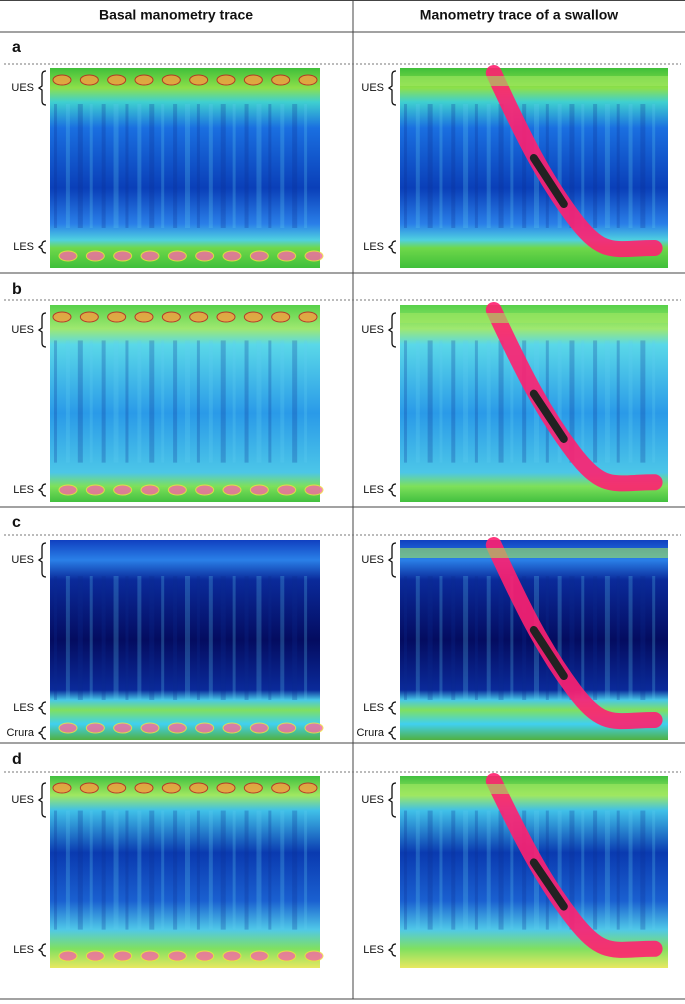 The image size is (685, 1004). What do you see at coordinates (185, 168) in the screenshot?
I see `heatmap-background` at bounding box center [185, 168].